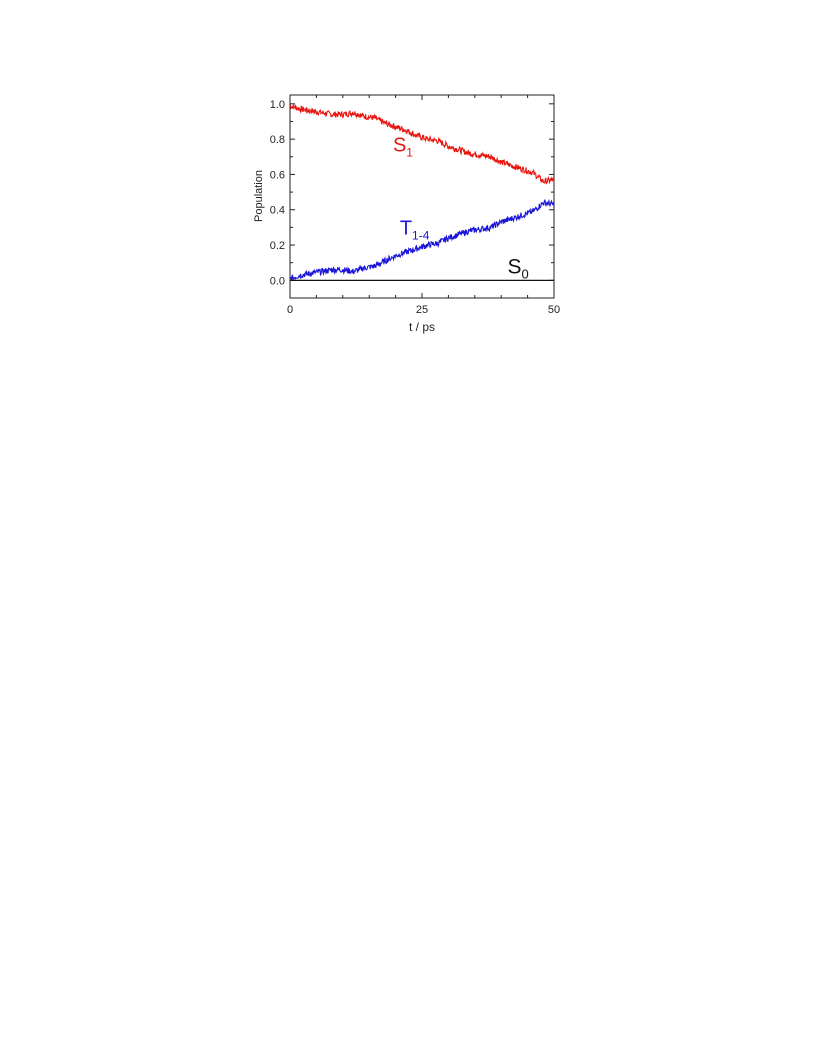  What do you see at coordinates (277, 211) in the screenshot?
I see `y-tick-label: 0.4` at bounding box center [277, 211].